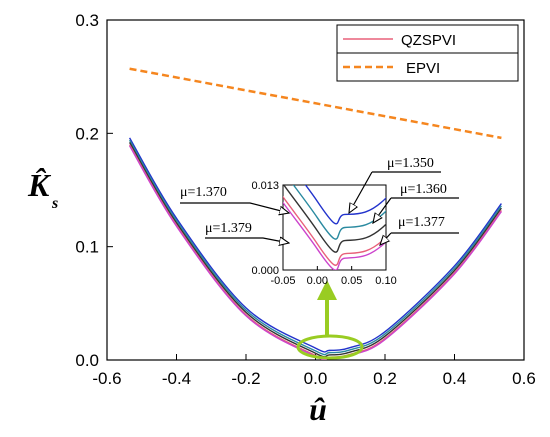  I want to click on legend-label-epvi: EPVI, so click(423, 68).